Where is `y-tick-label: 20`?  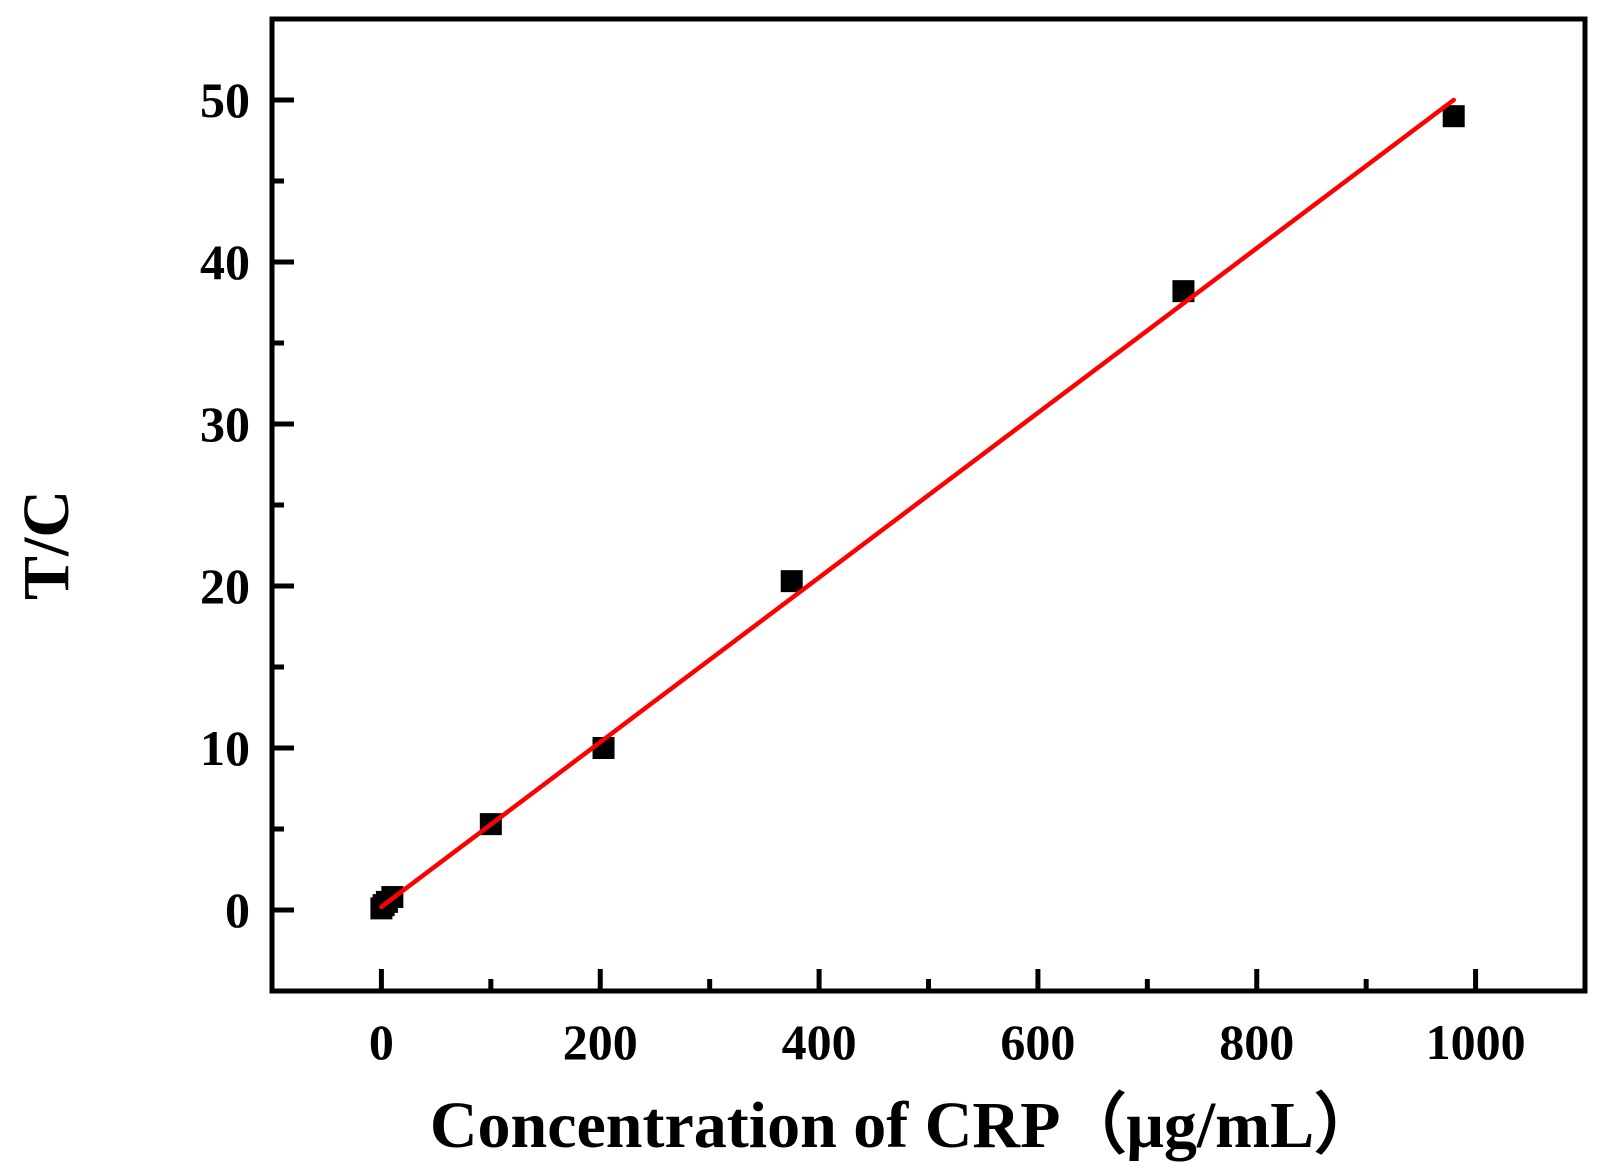 y-tick-label: 20 is located at coordinates (225, 586).